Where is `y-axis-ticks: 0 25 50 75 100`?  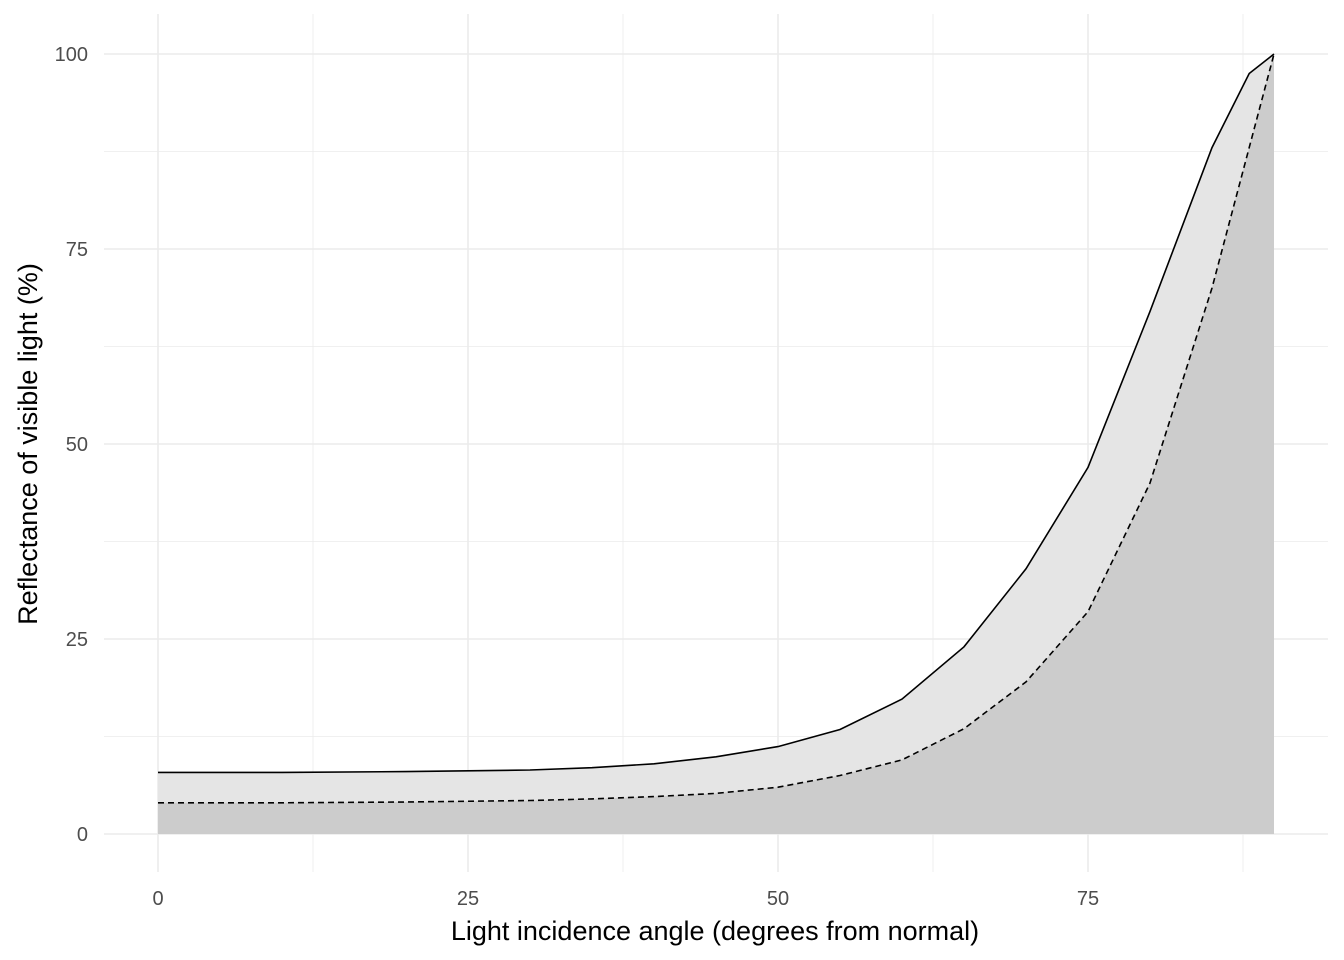
y-axis-ticks: 0 25 50 75 100 is located at coordinates (71, 445).